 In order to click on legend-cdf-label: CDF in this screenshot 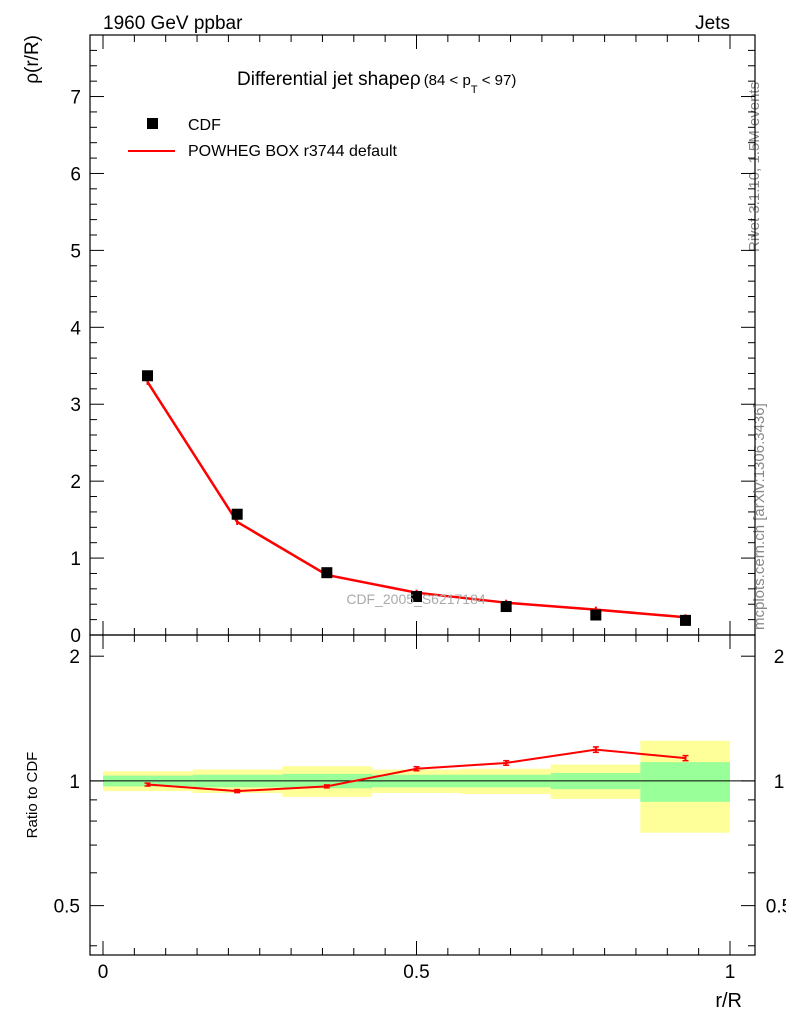, I will do `click(204, 125)`.